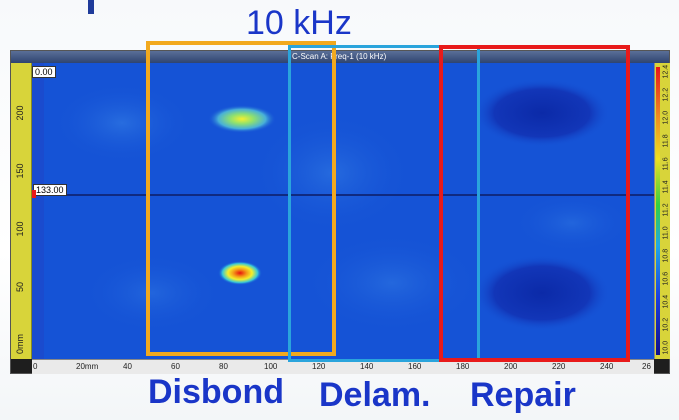 This screenshot has width=679, height=420. I want to click on colorbar-label: 11.6, so click(666, 164).